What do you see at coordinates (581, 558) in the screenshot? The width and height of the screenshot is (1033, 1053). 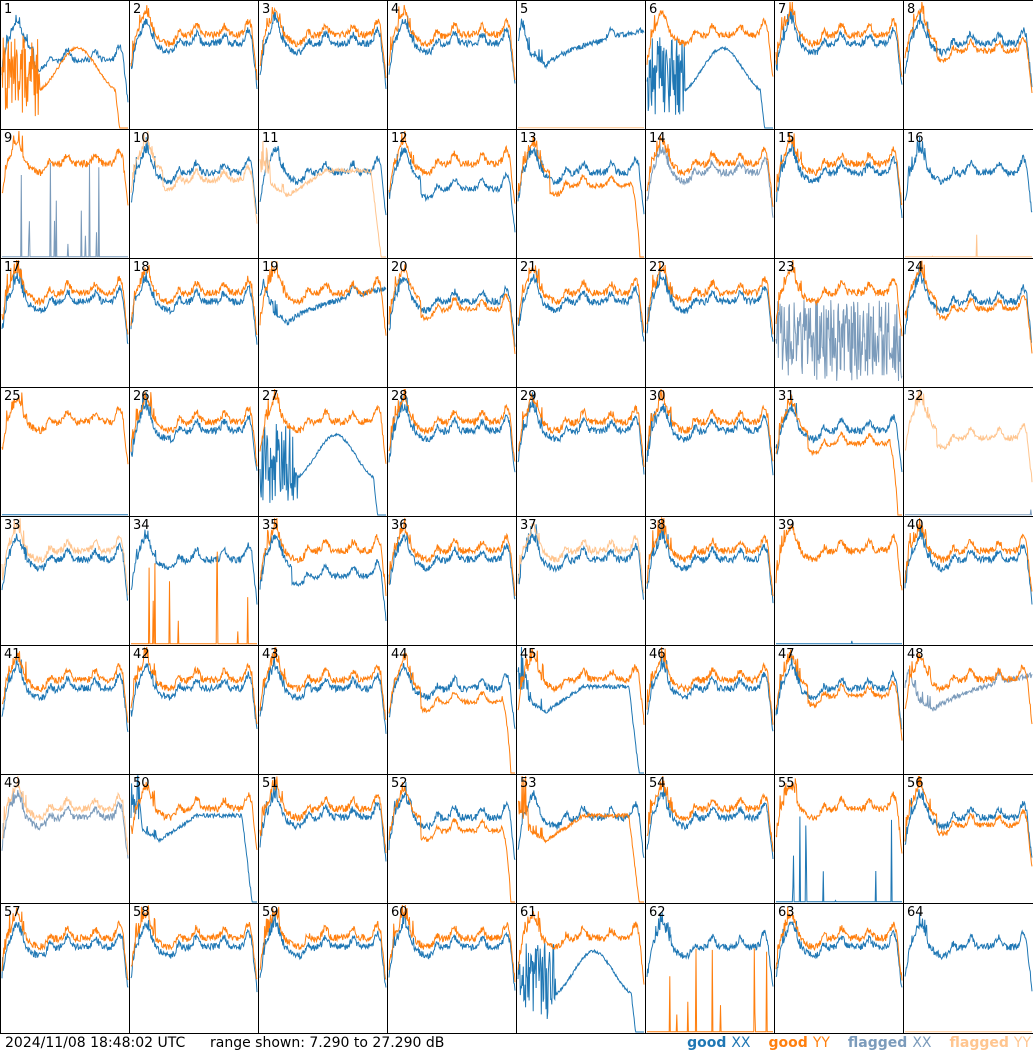 I see `panel-37-yy-trace` at bounding box center [581, 558].